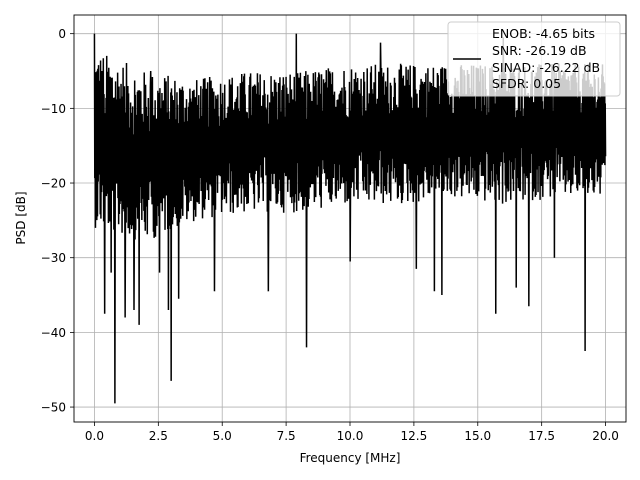 This screenshot has height=480, width=640. I want to click on y-tick-label: −10, so click(53, 109).